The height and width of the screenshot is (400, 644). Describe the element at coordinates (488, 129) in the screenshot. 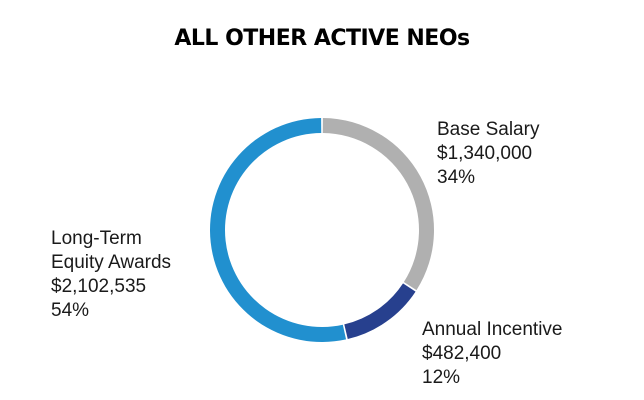

I see `label-base-salary-name: Base Salary` at that location.